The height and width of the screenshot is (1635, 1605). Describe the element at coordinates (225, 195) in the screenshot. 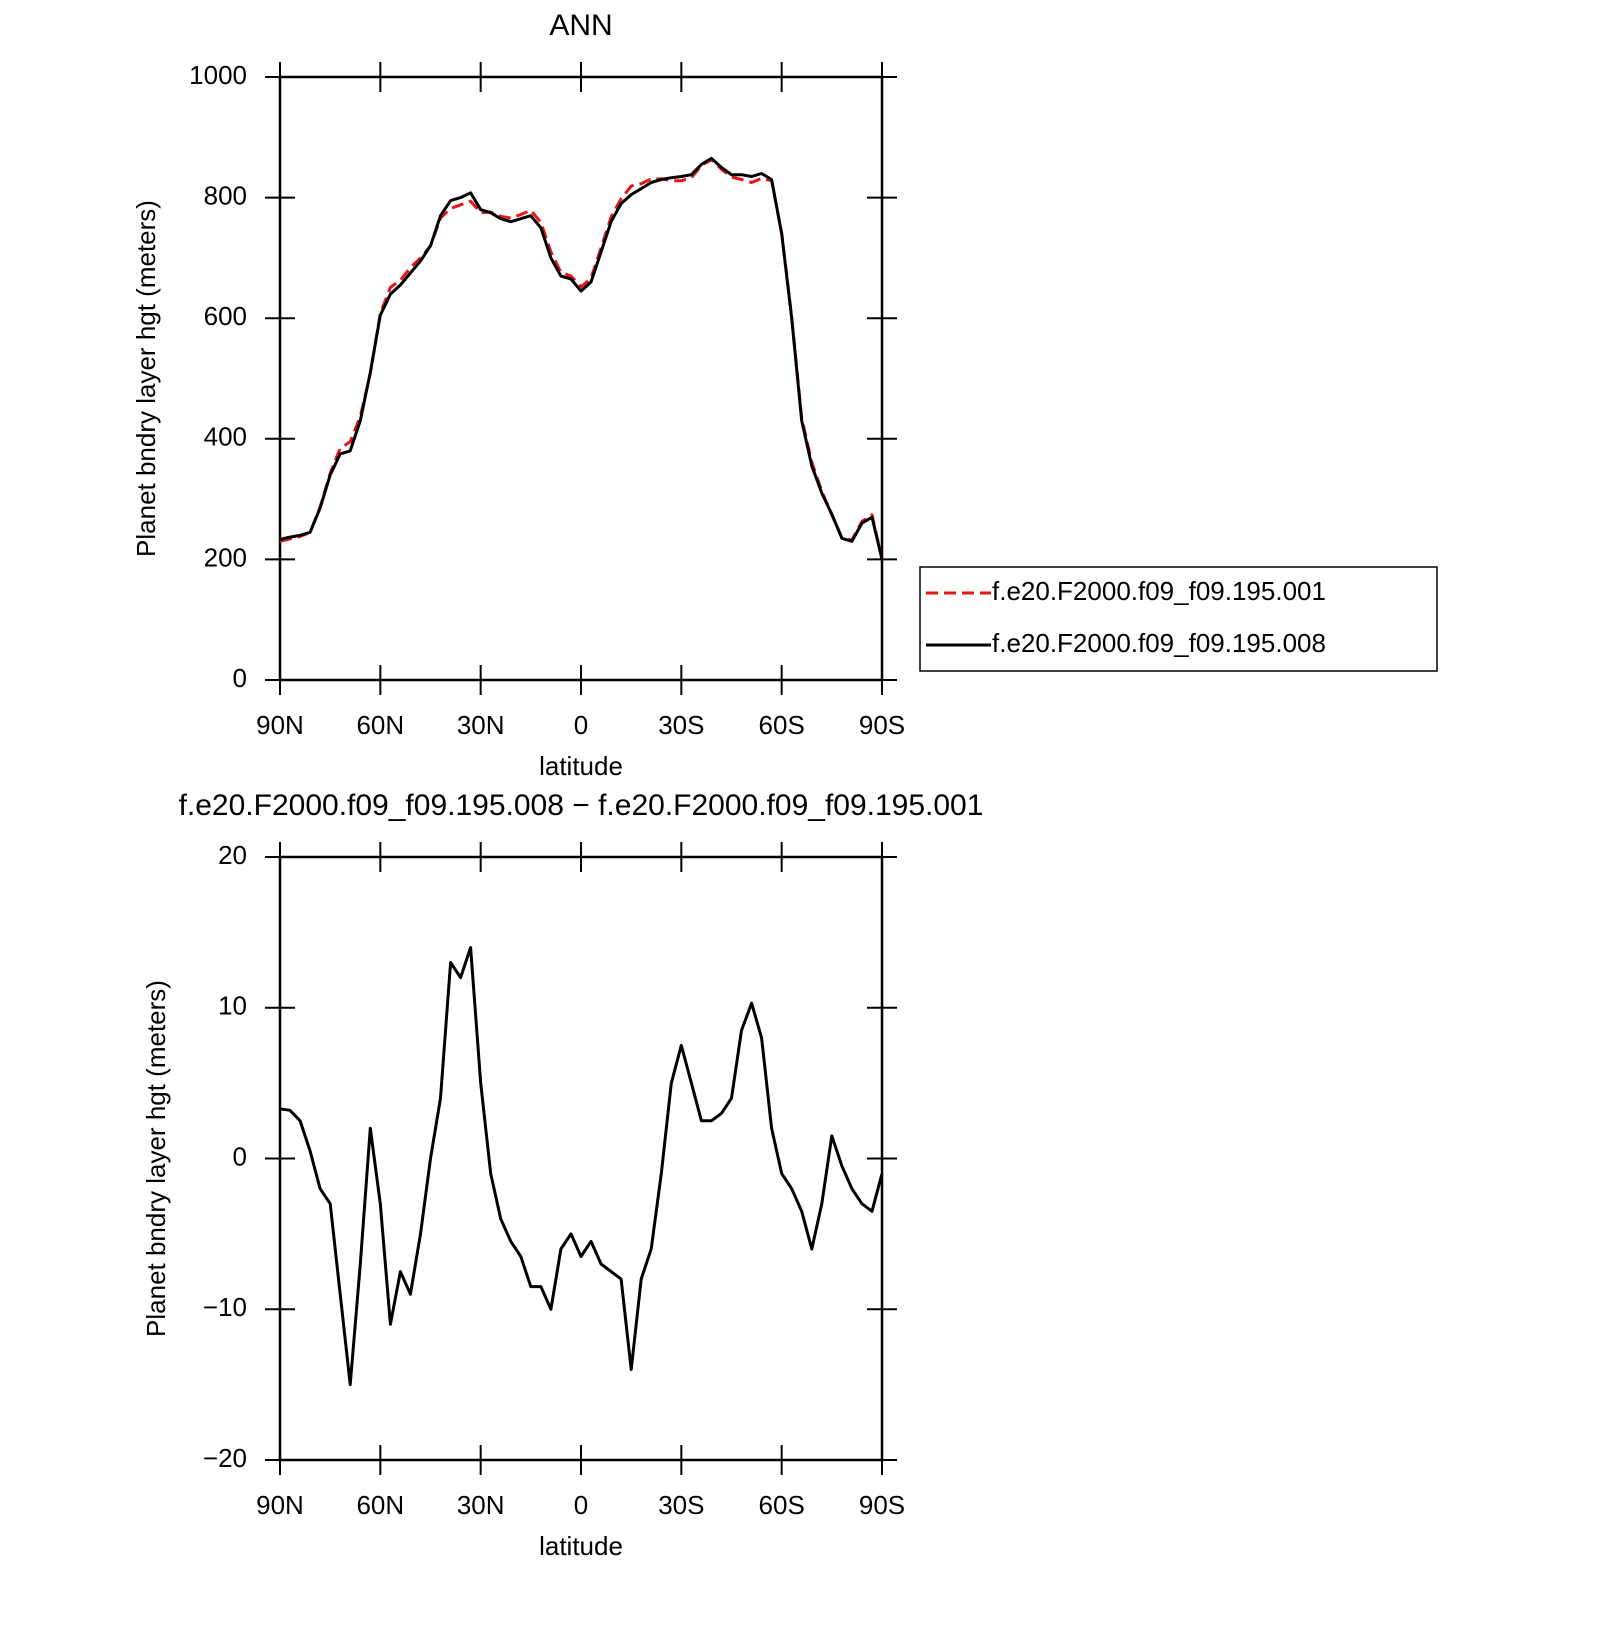

I see `y-tick-label: 800` at that location.